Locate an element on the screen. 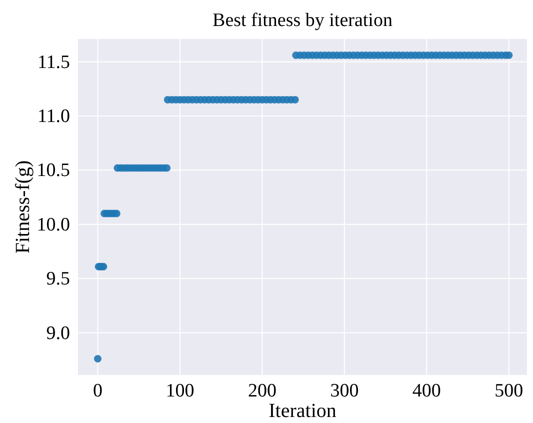  y-tick-label: 11.0 is located at coordinates (53, 117).